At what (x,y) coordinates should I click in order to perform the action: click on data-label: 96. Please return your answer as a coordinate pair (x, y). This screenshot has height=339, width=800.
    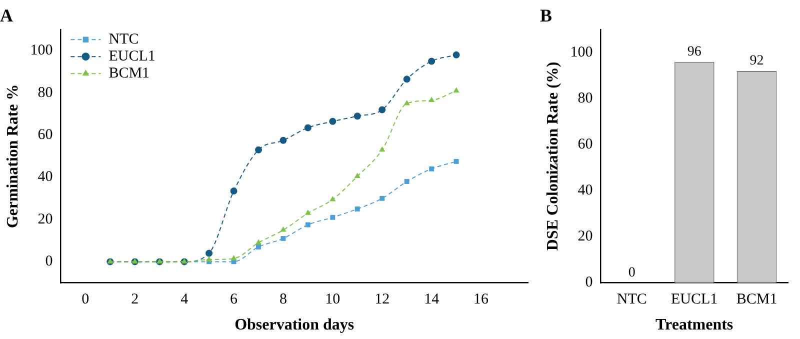
    Looking at the image, I should click on (694, 52).